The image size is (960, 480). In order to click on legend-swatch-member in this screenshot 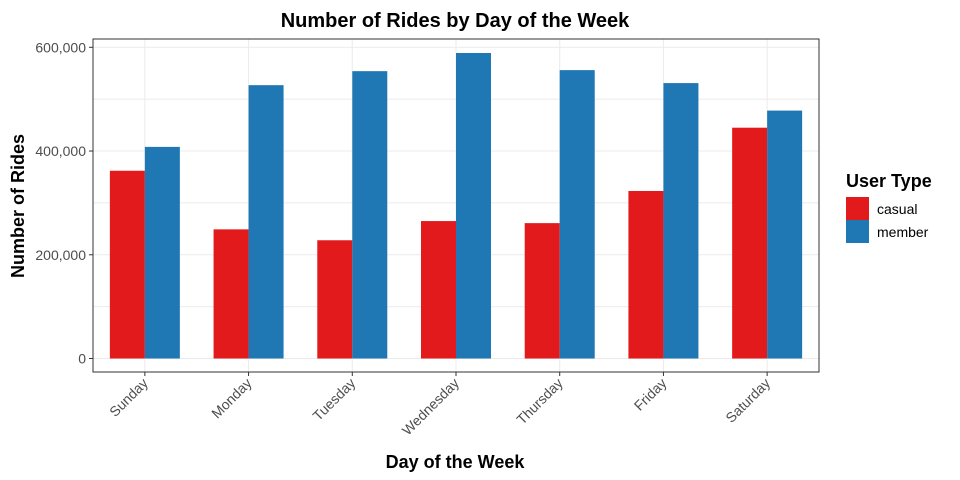, I will do `click(857, 231)`.